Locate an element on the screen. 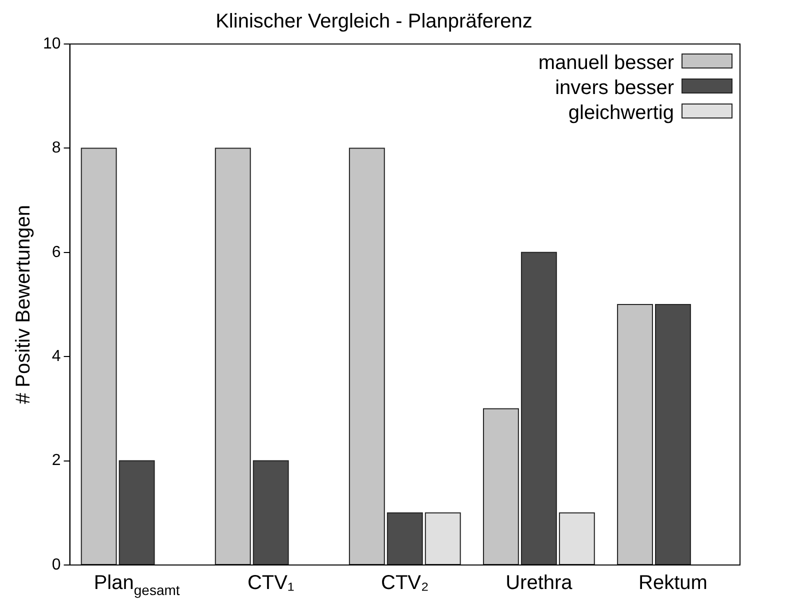 The height and width of the screenshot is (601, 786). x-tick-label: CTV₁ is located at coordinates (270, 583).